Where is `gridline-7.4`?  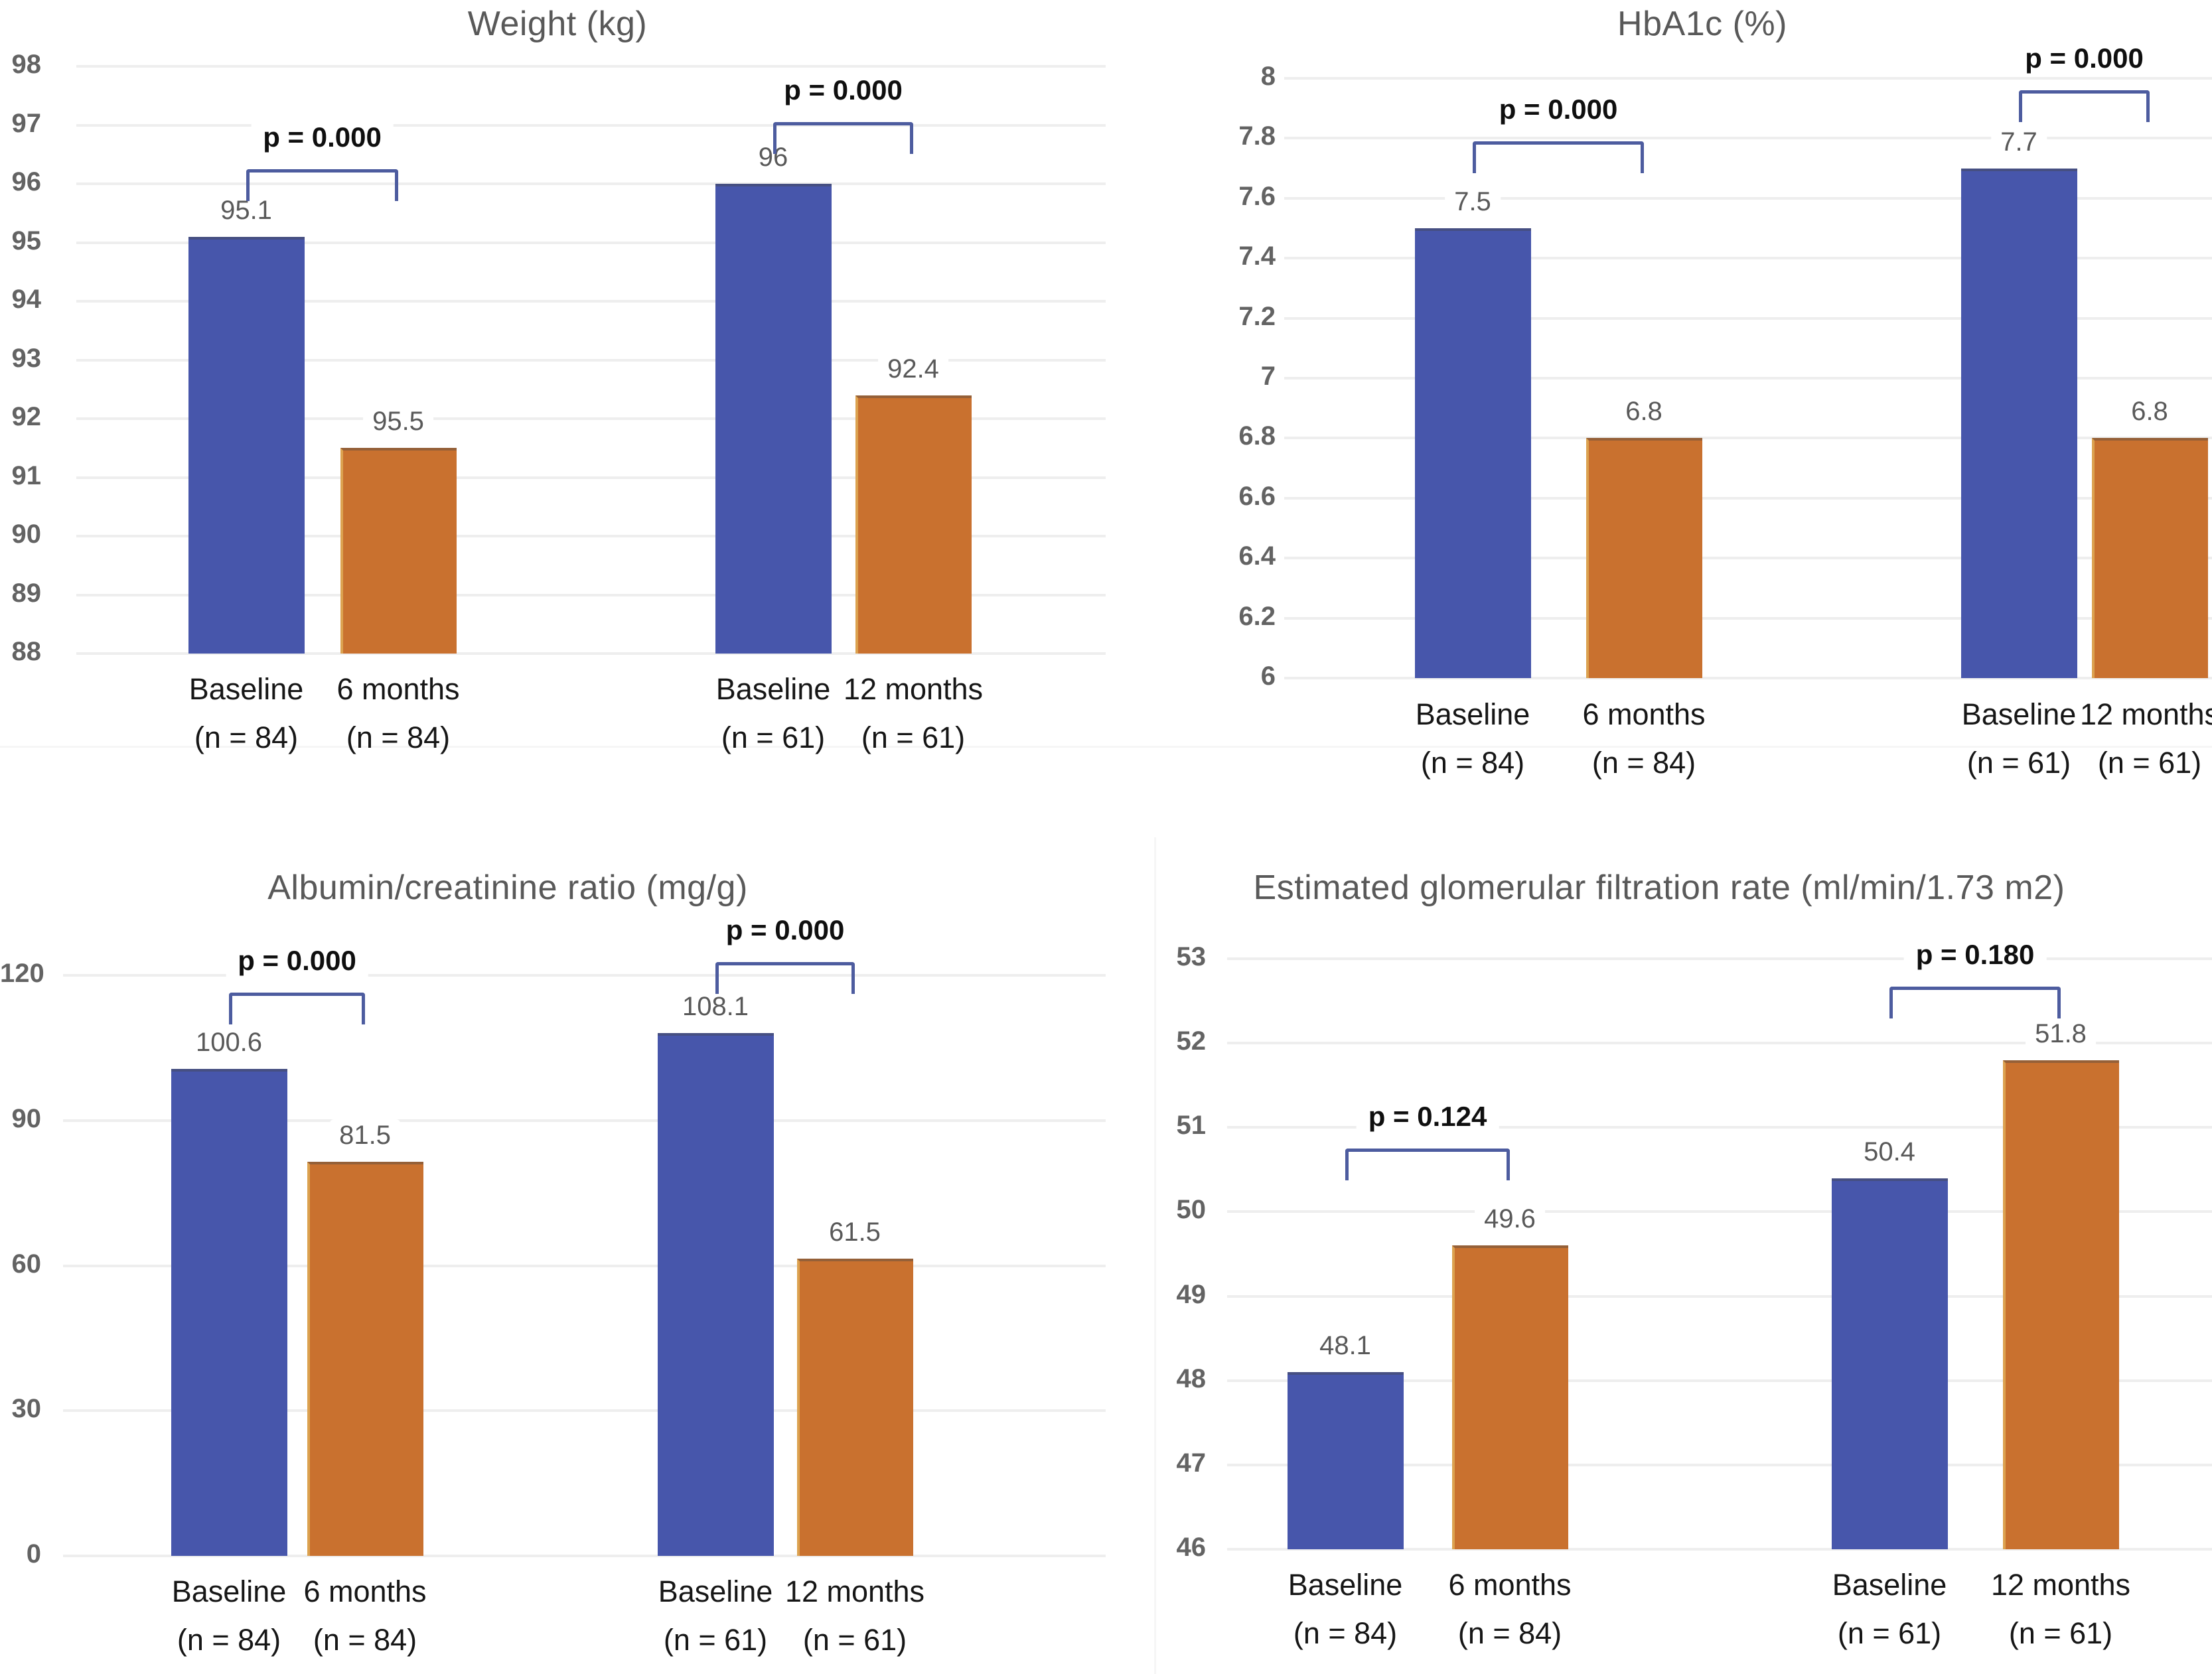 gridline-7.4 is located at coordinates (1748, 259).